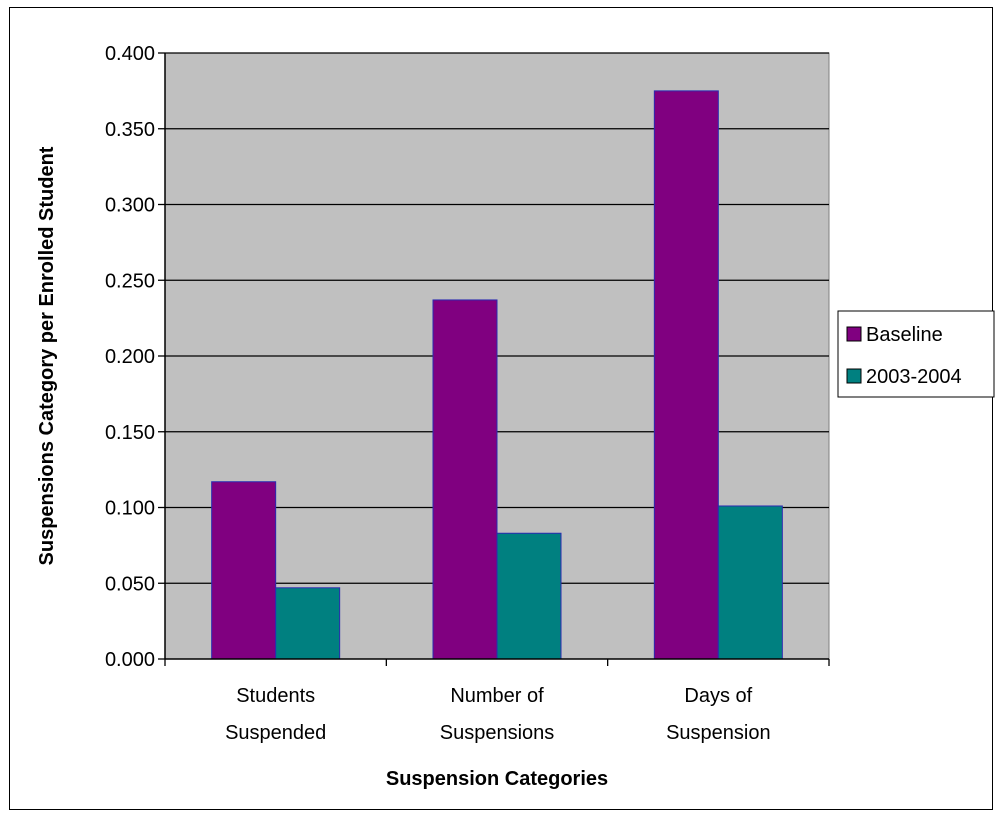  I want to click on y-tick-label: 0.000, so click(130, 660).